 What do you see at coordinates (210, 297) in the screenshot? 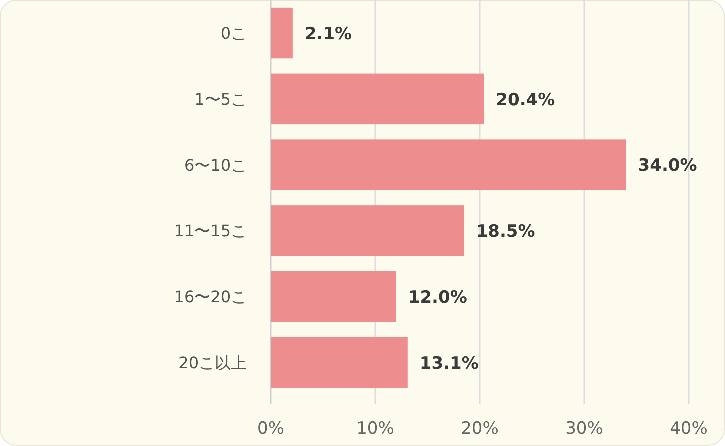
I see `y-tick-label: 16〜20こ` at bounding box center [210, 297].